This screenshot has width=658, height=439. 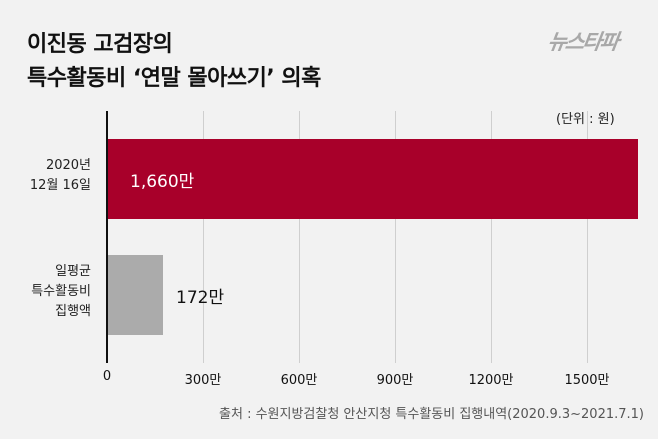 I want to click on chart-title-line2: 특수활동비 ‘연말 몰아쓰기’ 의혹, so click(x=174, y=78).